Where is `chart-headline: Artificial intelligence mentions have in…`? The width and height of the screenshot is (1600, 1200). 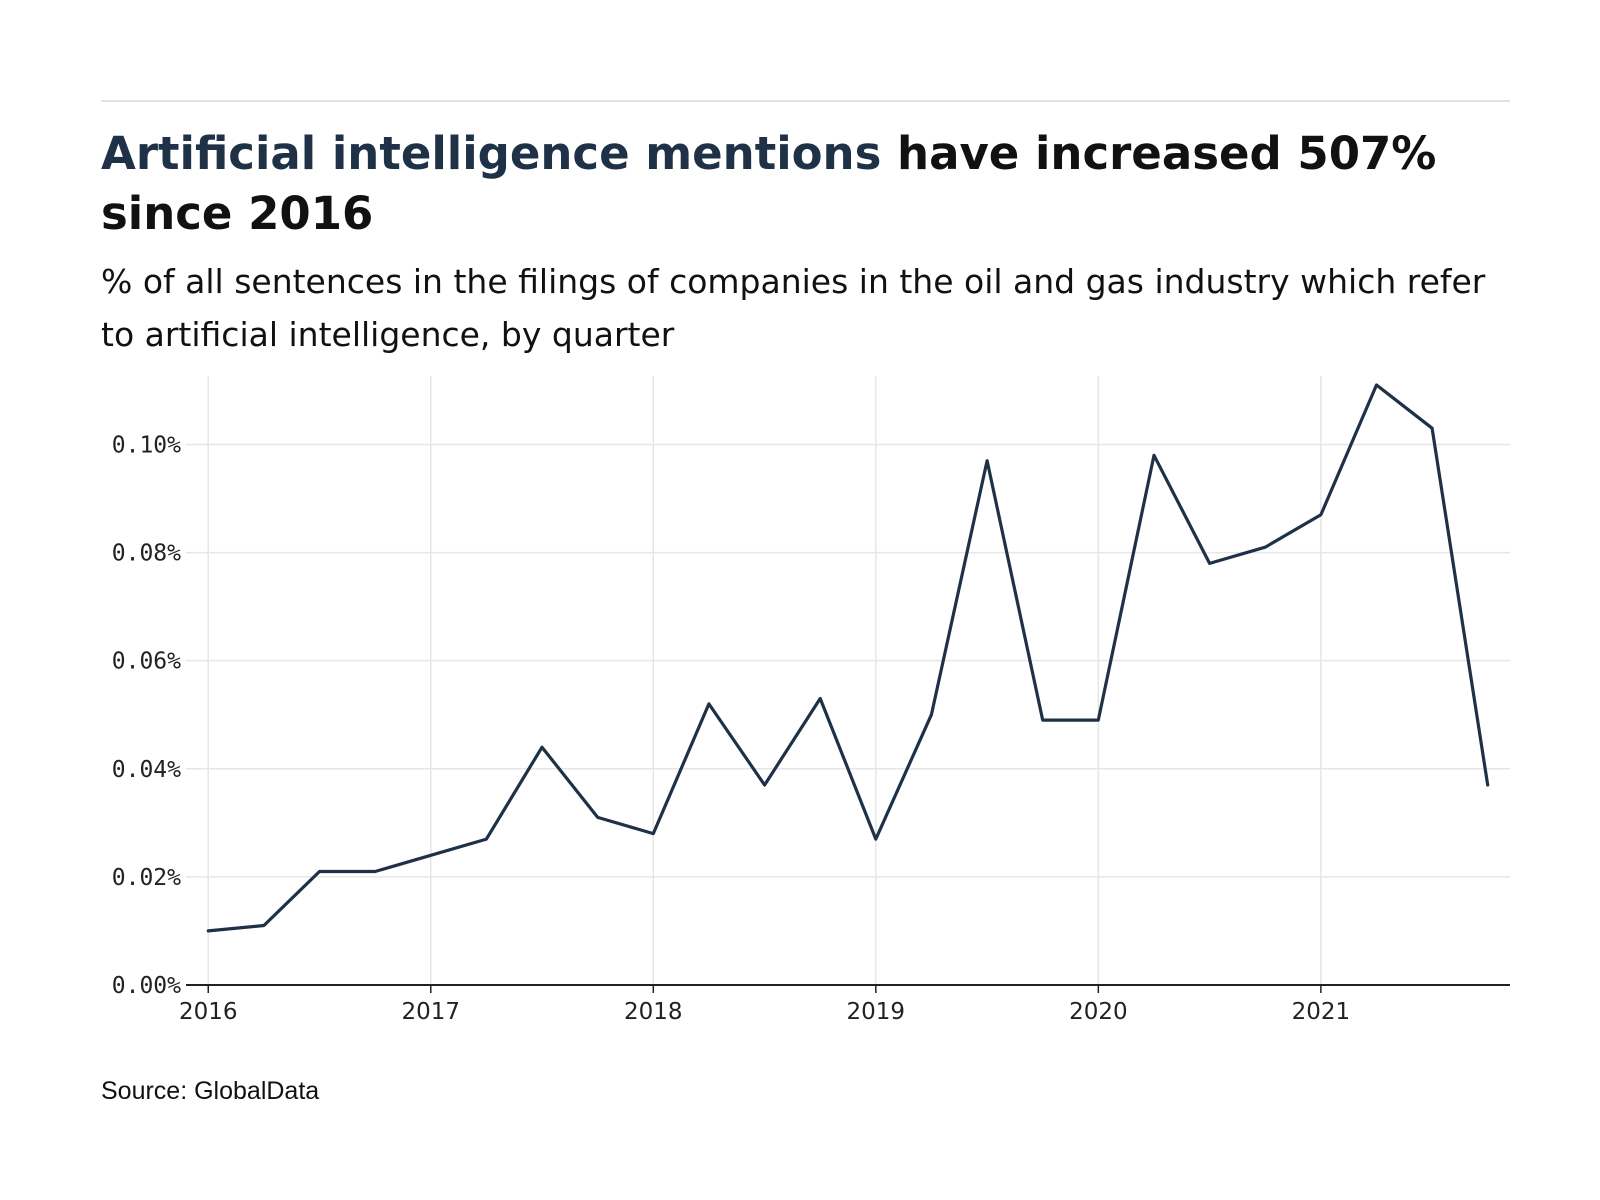
chart-headline: Artificial intelligence mentions have in… is located at coordinates (805, 184).